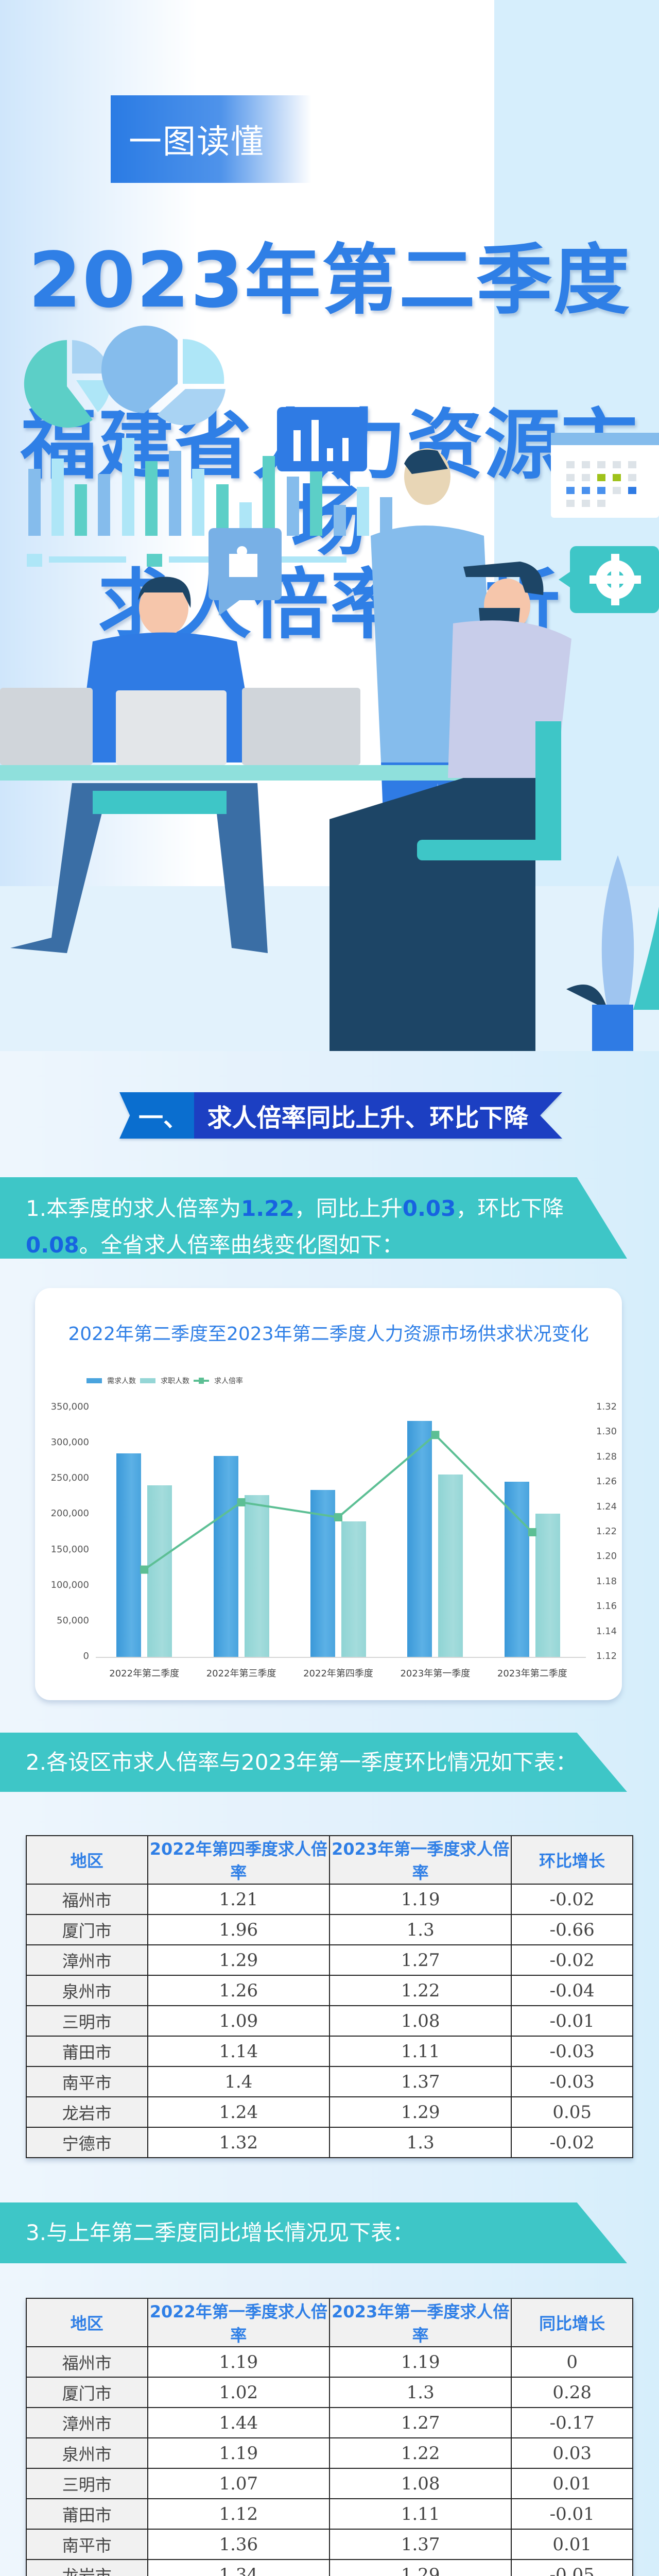  I want to click on chart-title: 2022年第二季度至2023年第二季度人力资源市场供求状况变化, so click(329, 1334).